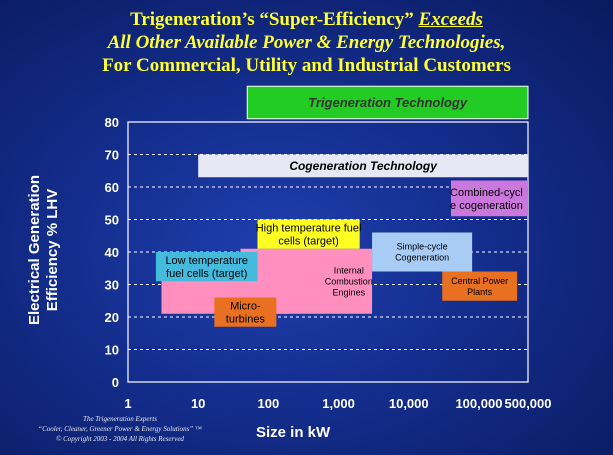  What do you see at coordinates (338, 403) in the screenshot?
I see `x-tick-label-1000: 1,000` at bounding box center [338, 403].